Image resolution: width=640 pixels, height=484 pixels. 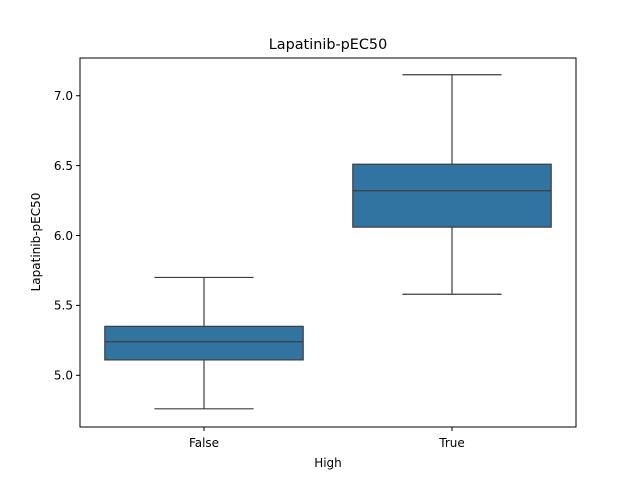 I want to click on y-tick-label: 6.0, so click(x=63, y=236).